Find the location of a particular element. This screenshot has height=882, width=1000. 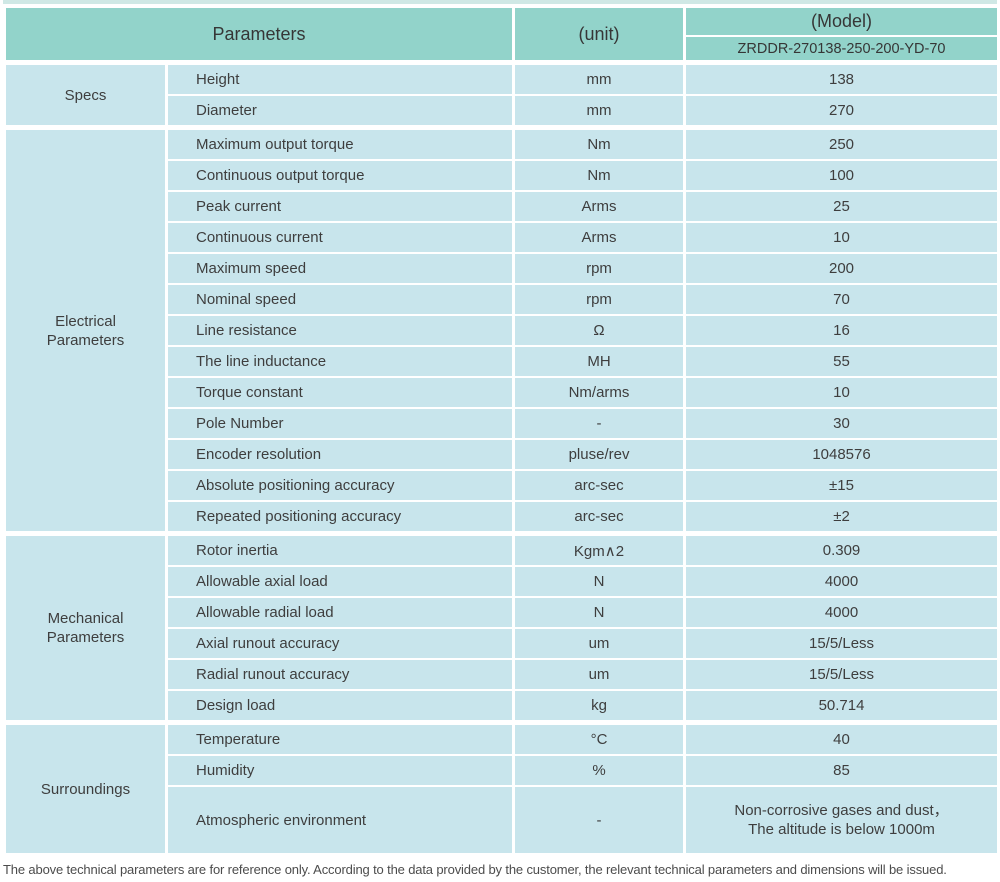

param-cell: Temperature is located at coordinates (340, 738).